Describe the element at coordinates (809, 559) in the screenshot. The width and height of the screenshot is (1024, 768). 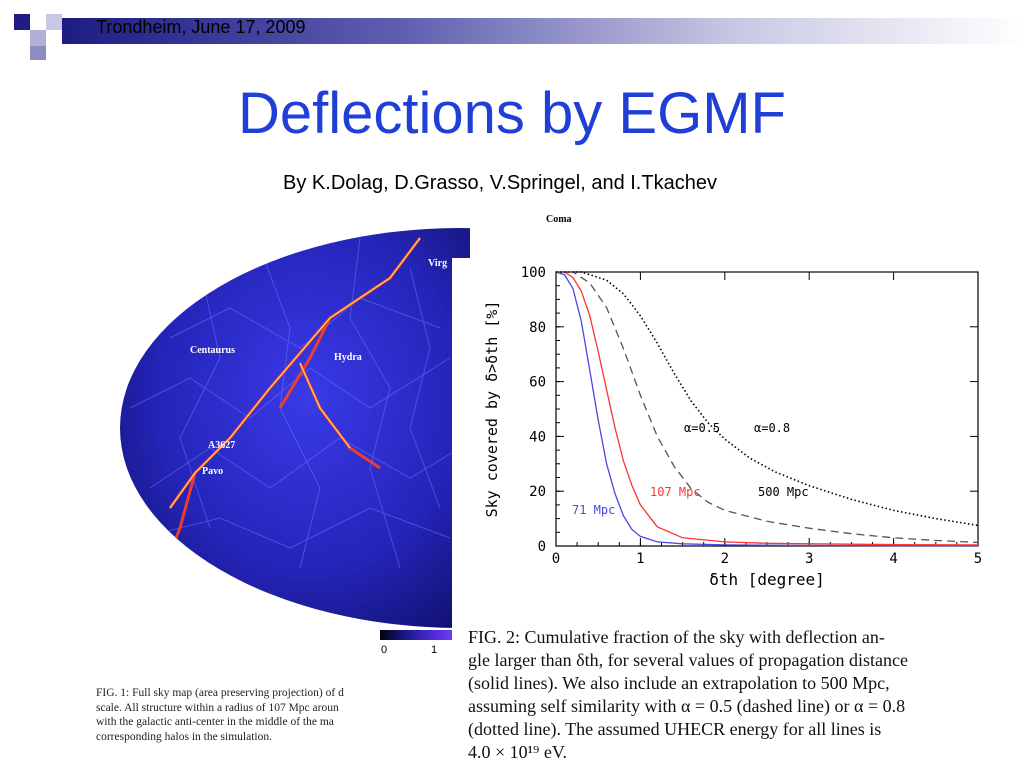
I see `x-tick-label: 3` at that location.